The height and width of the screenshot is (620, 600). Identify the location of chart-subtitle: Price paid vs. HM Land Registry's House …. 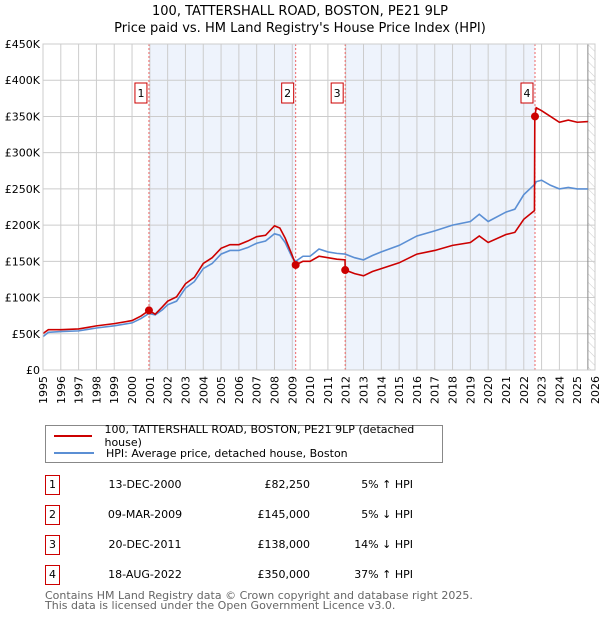
(300, 28).